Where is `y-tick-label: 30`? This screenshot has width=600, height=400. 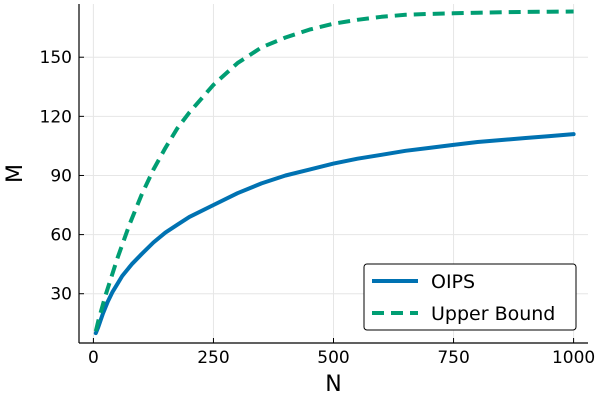
y-tick-label: 30 is located at coordinates (61, 295).